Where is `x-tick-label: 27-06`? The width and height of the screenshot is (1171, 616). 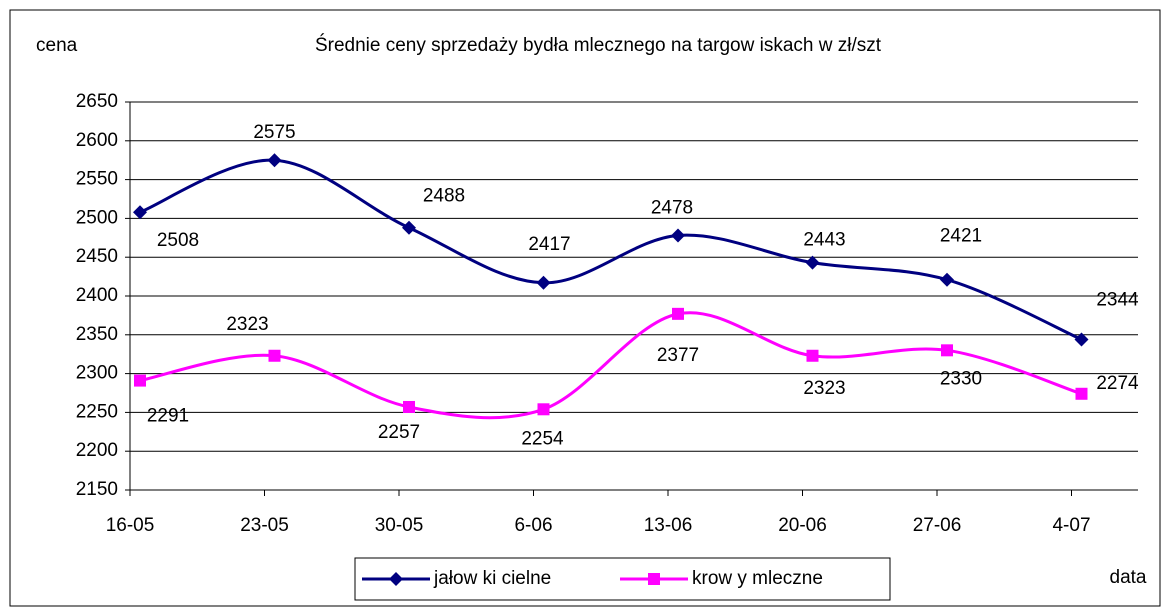 x-tick-label: 27-06 is located at coordinates (937, 525).